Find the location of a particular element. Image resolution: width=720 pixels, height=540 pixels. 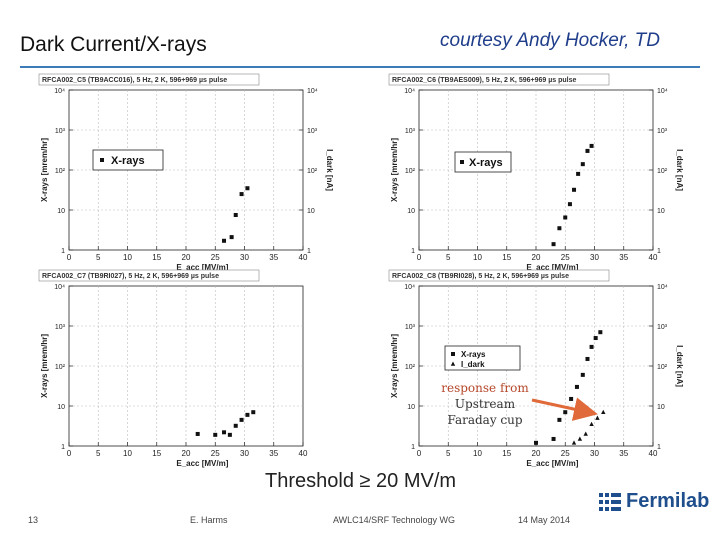

callout-line-2: Upstream is located at coordinates (485, 404).